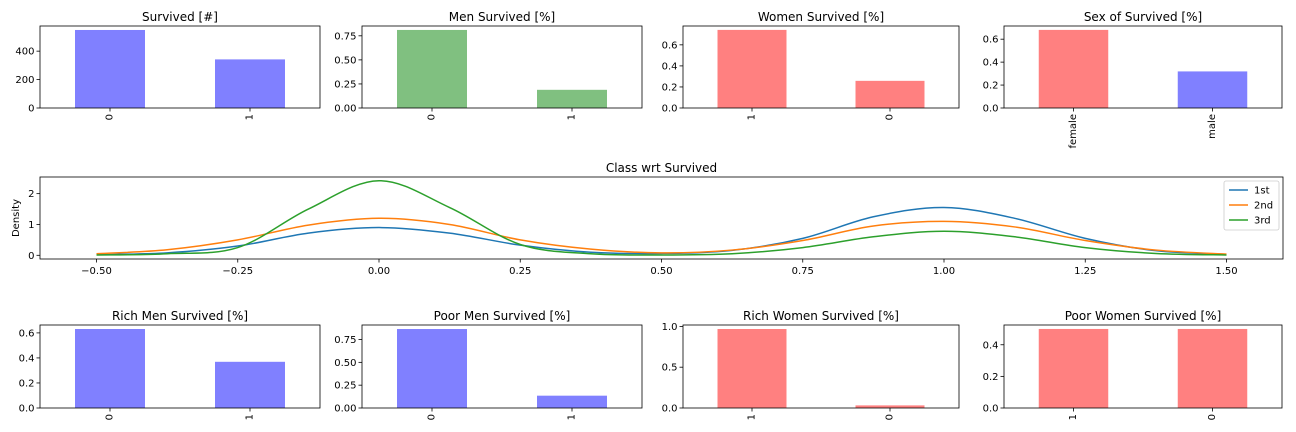  Describe the element at coordinates (520, 271) in the screenshot. I see `x-tick-label: 0.25` at that location.